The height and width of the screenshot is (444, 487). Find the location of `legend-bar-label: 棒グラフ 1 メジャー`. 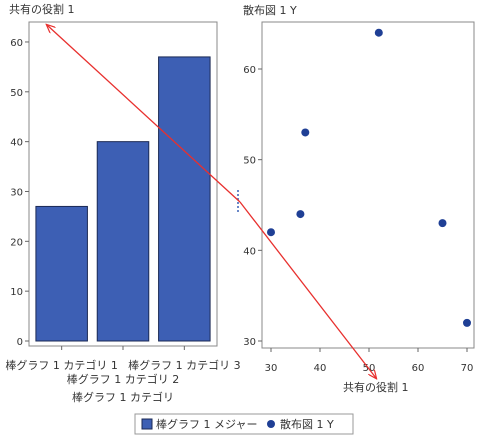

legend-bar-label: 棒グラフ 1 メジャー is located at coordinates (206, 424).